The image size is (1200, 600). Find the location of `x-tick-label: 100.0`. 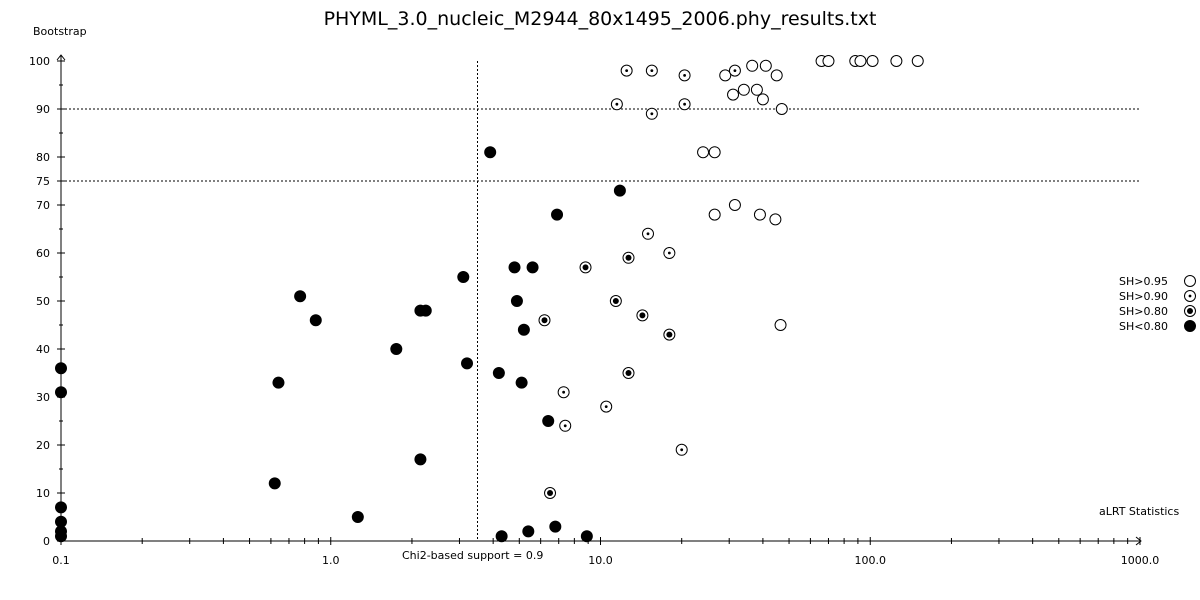

x-tick-label: 100.0 is located at coordinates (871, 560).